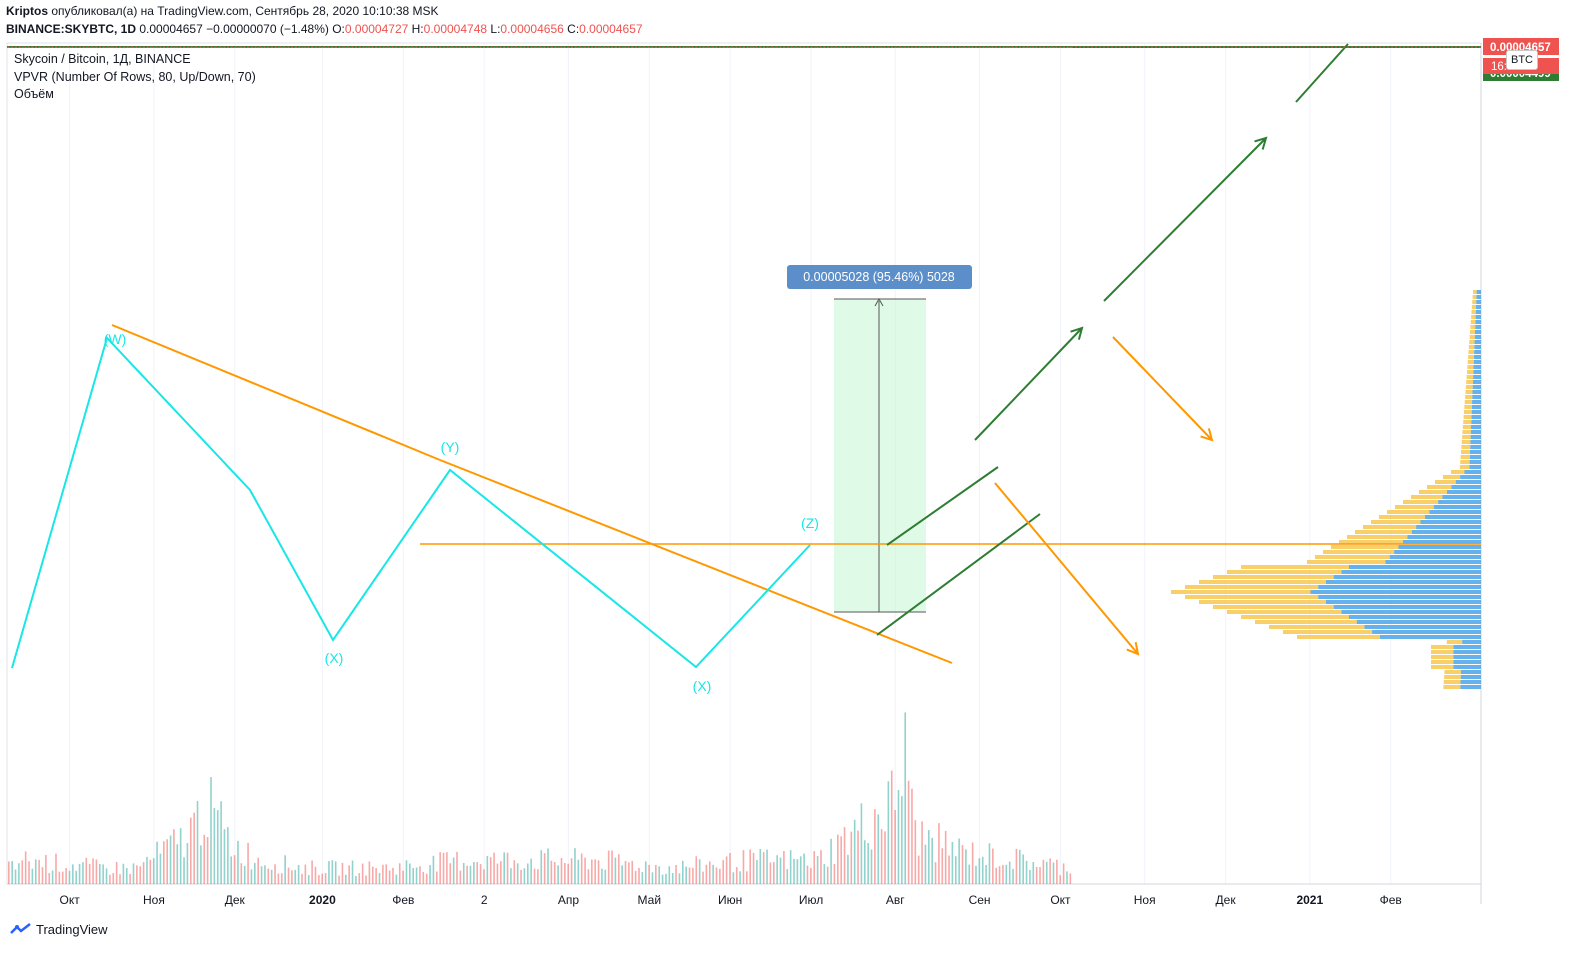 The width and height of the screenshot is (1576, 955). What do you see at coordinates (70, 900) in the screenshot?
I see `x-tick-label: Окт` at bounding box center [70, 900].